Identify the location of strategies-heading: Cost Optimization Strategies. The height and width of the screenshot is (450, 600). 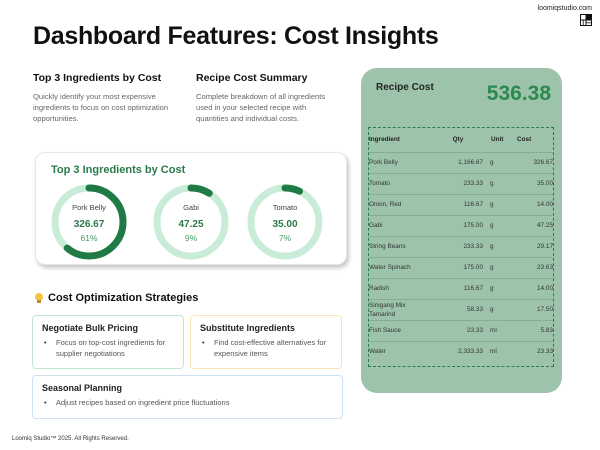
(116, 298).